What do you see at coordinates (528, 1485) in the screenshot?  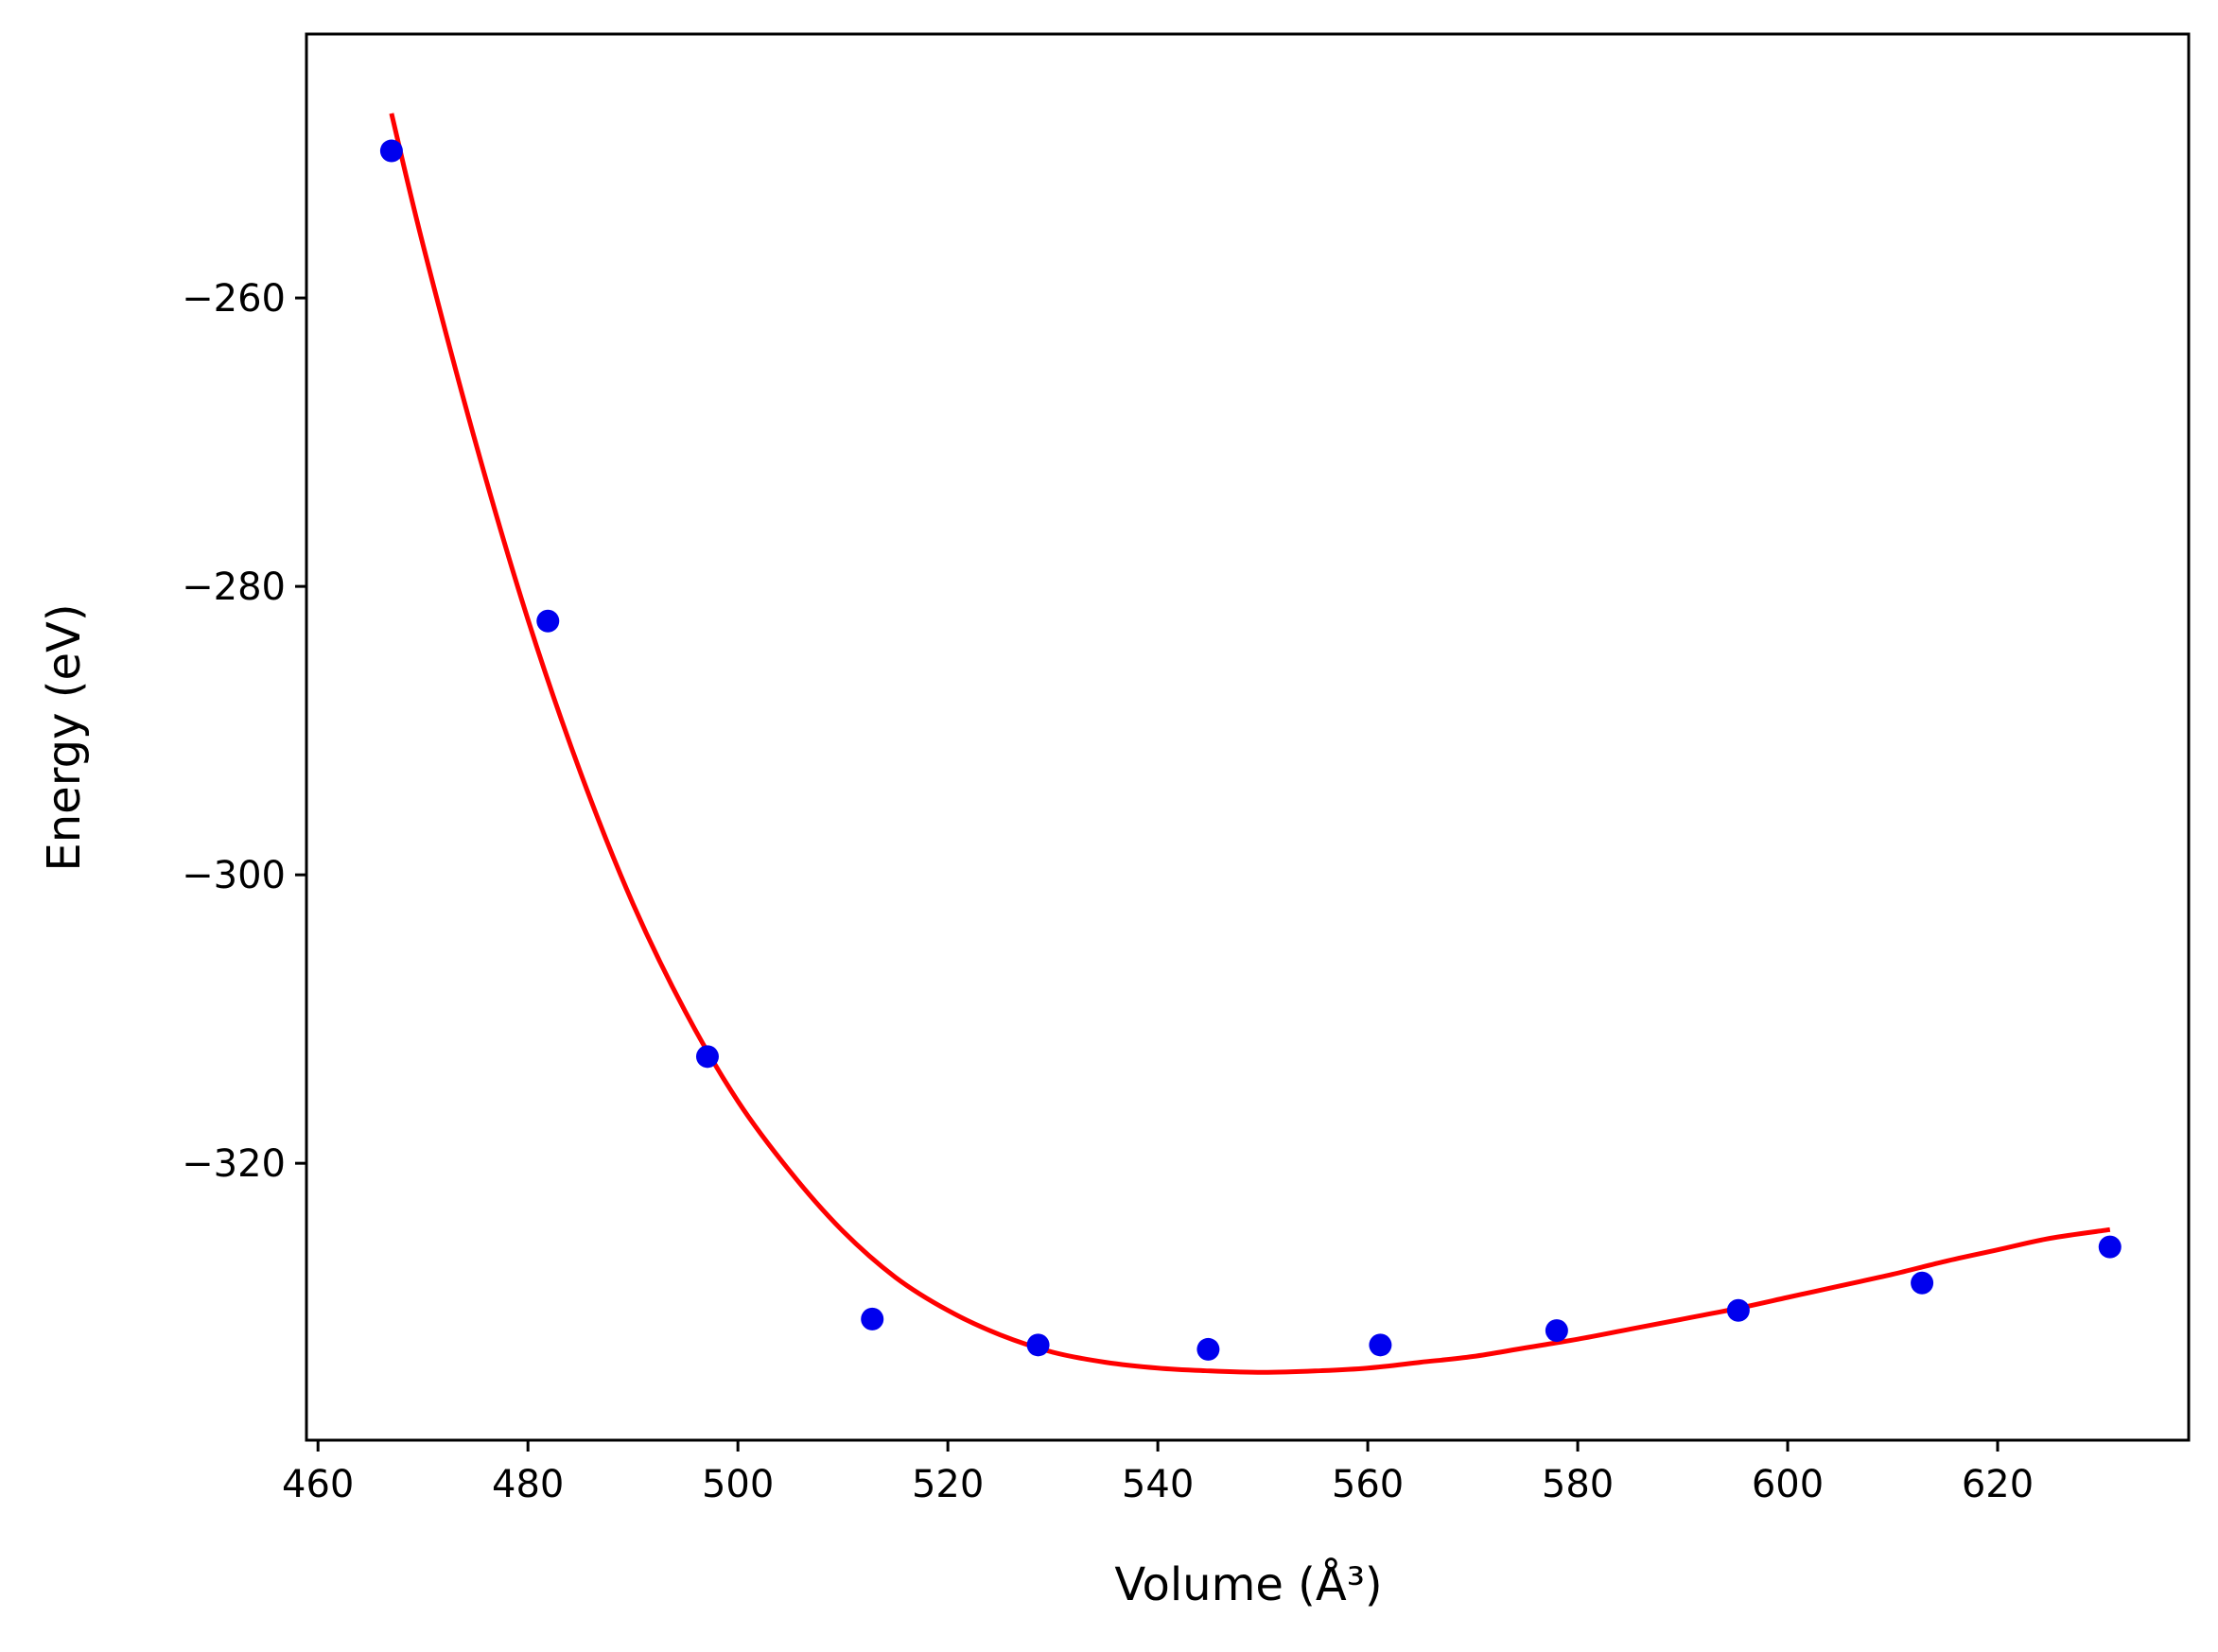 I see `x-tick-label: 480` at bounding box center [528, 1485].